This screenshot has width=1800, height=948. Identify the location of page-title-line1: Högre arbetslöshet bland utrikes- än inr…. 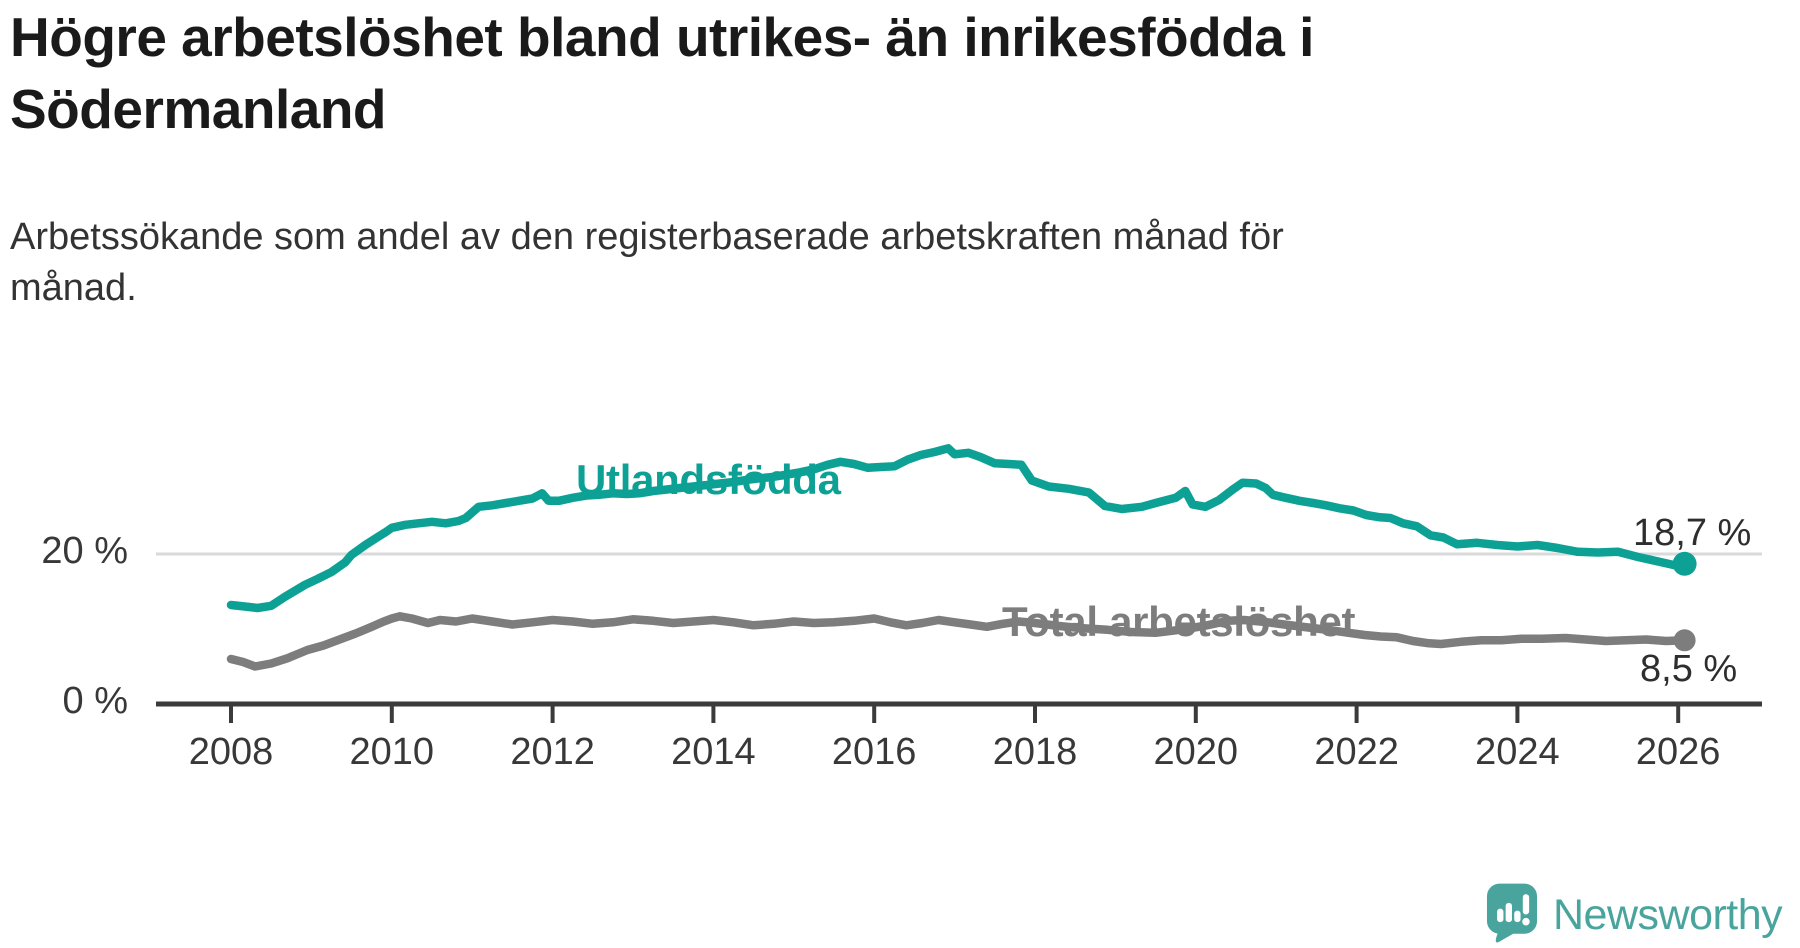
(662, 37).